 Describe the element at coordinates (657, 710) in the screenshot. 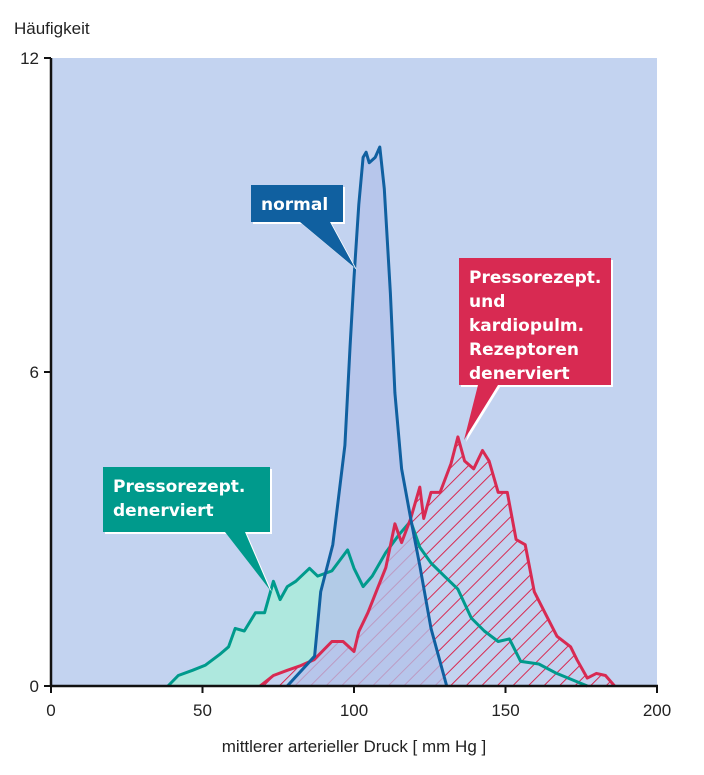

I see `x-tick-label: 200` at that location.